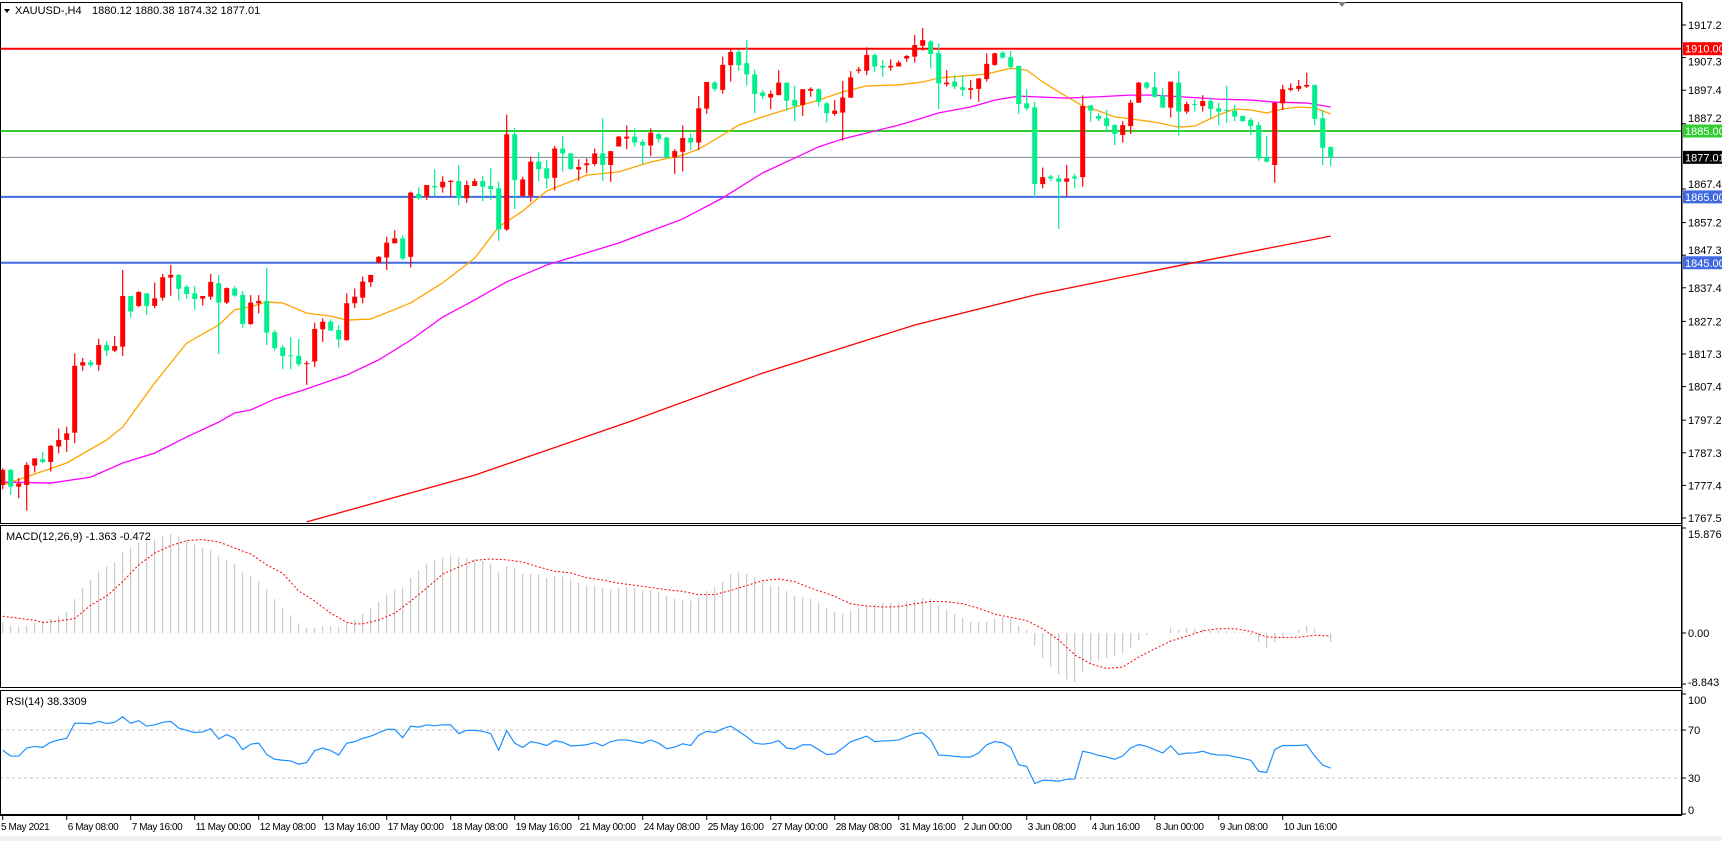 The image size is (1722, 841). I want to click on macd-panel, so click(667, 608).